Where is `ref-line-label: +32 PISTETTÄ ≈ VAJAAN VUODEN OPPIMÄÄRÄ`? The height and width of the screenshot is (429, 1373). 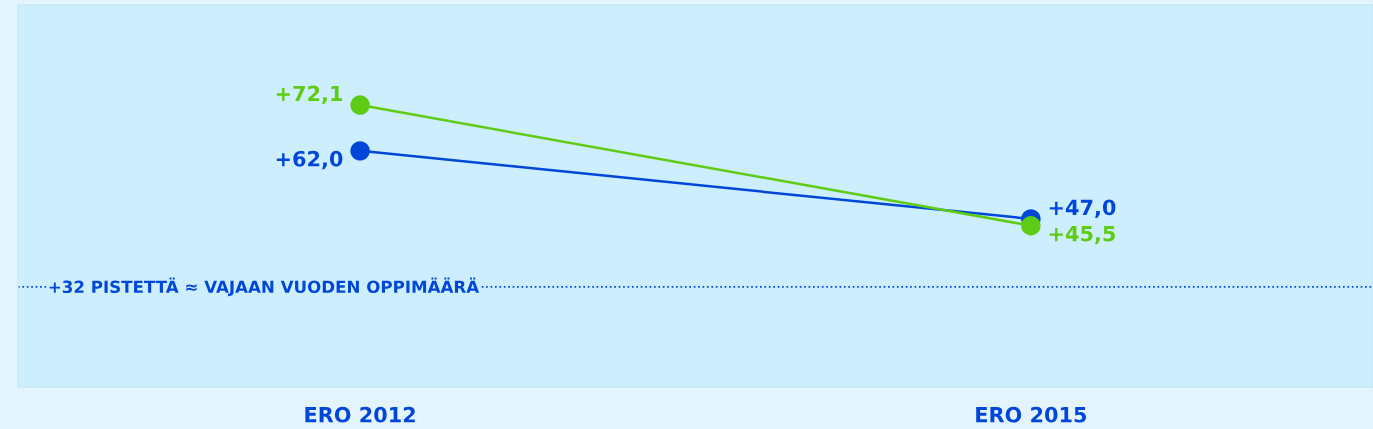 ref-line-label: +32 PISTETTÄ ≈ VAJAAN VUODEN OPPIMÄÄRÄ is located at coordinates (264, 287).